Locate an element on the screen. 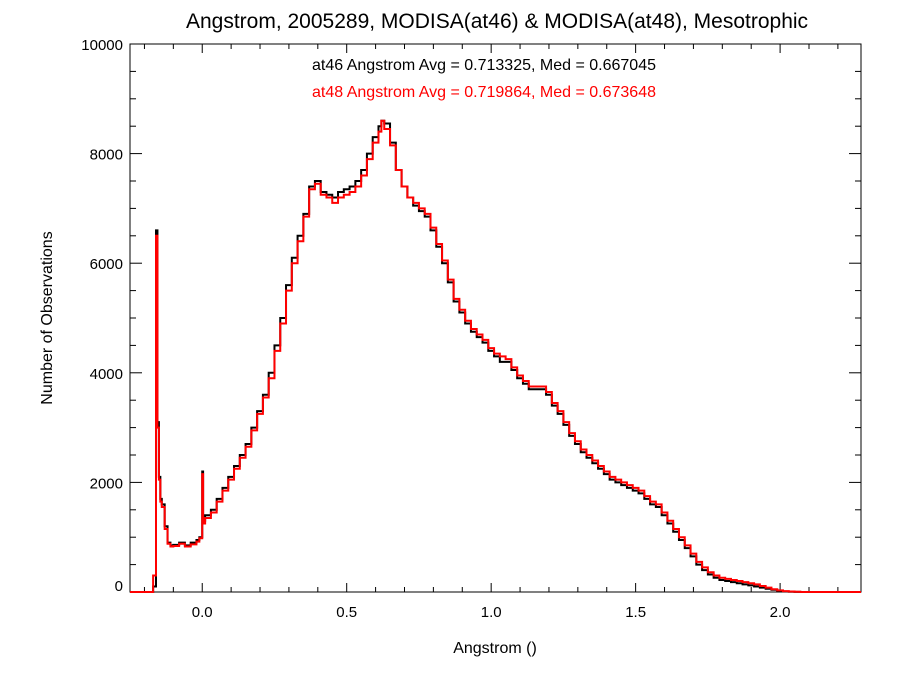 Image resolution: width=900 pixels, height=675 pixels. y-tick-label: 2000 is located at coordinates (106, 483).